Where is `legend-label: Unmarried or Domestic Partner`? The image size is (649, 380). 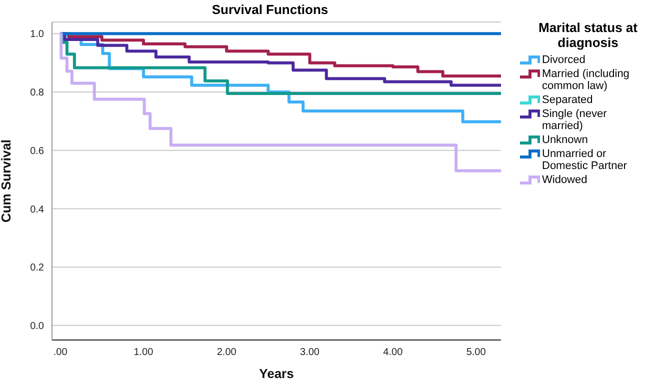
legend-label: Unmarried or Domestic Partner is located at coordinates (585, 160).